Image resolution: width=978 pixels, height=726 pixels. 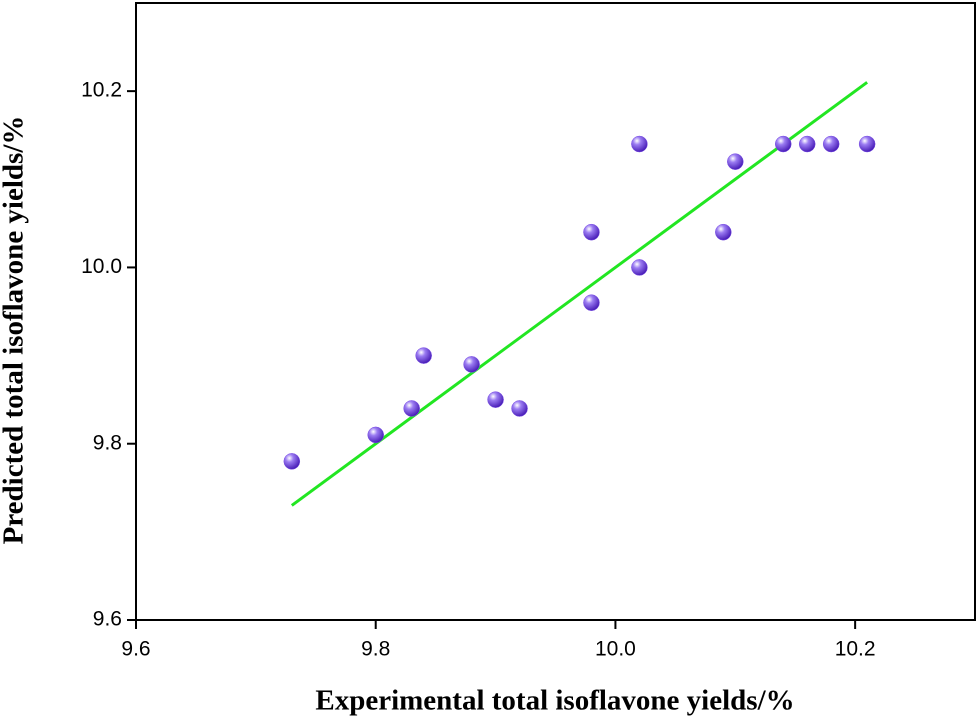 What do you see at coordinates (101, 90) in the screenshot?
I see `y-tick-label: 10.2` at bounding box center [101, 90].